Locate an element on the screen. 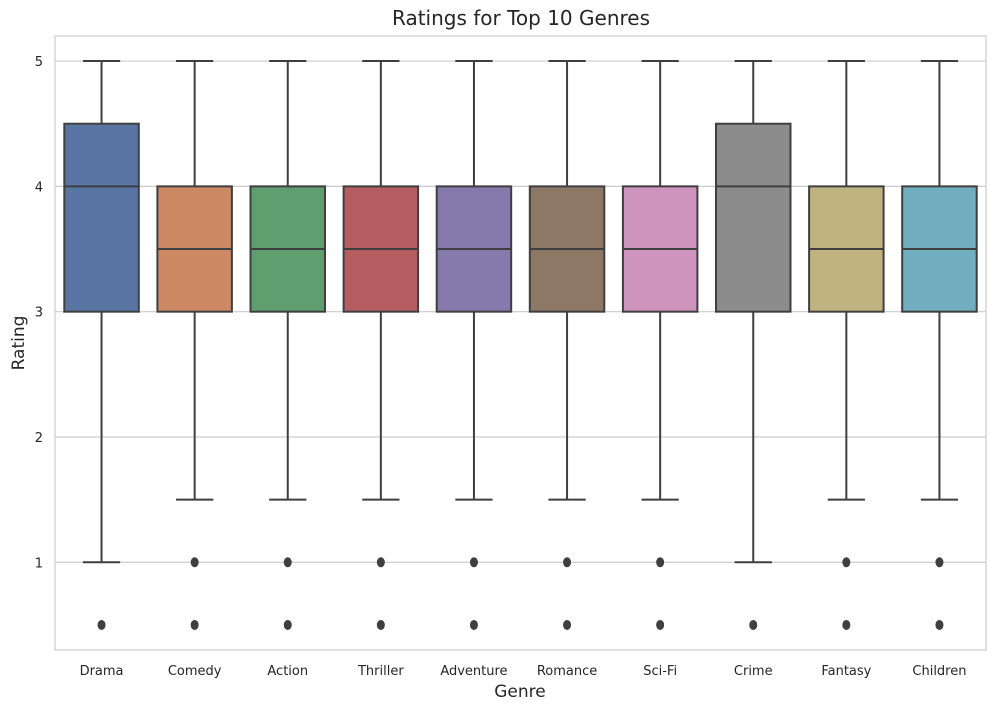  x-tick-label: Romance is located at coordinates (567, 671).